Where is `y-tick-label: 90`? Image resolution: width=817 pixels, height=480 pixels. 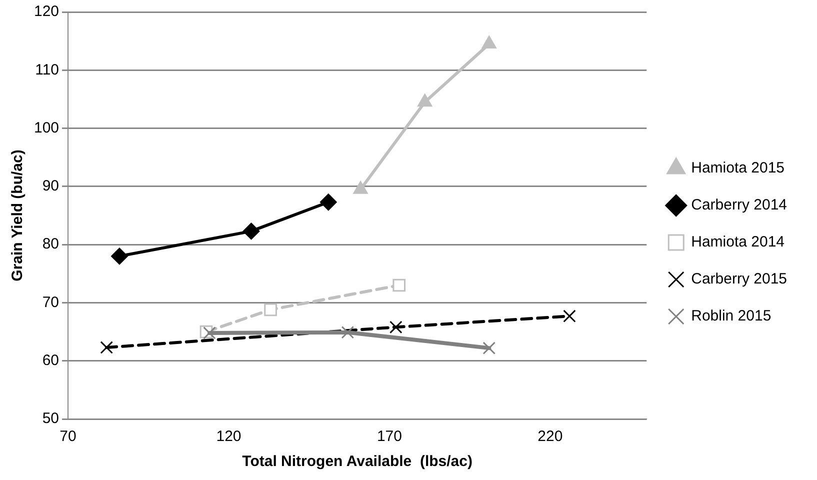
y-tick-label: 90 is located at coordinates (51, 186).